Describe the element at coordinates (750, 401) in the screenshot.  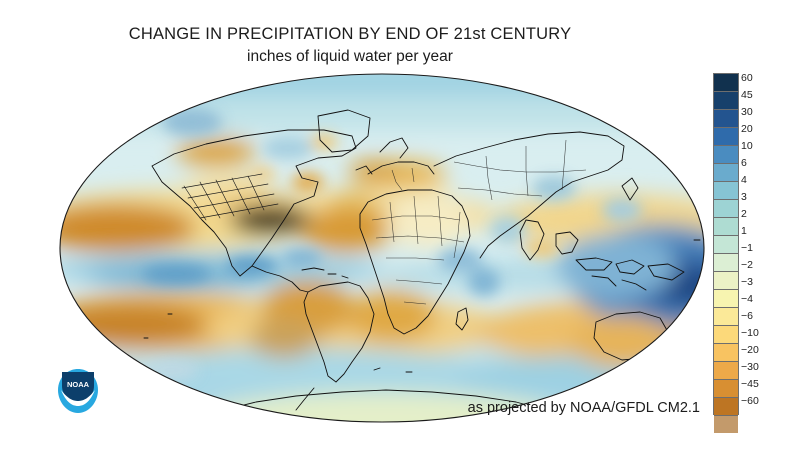
I see `colorbar-tick-19: −60` at that location.